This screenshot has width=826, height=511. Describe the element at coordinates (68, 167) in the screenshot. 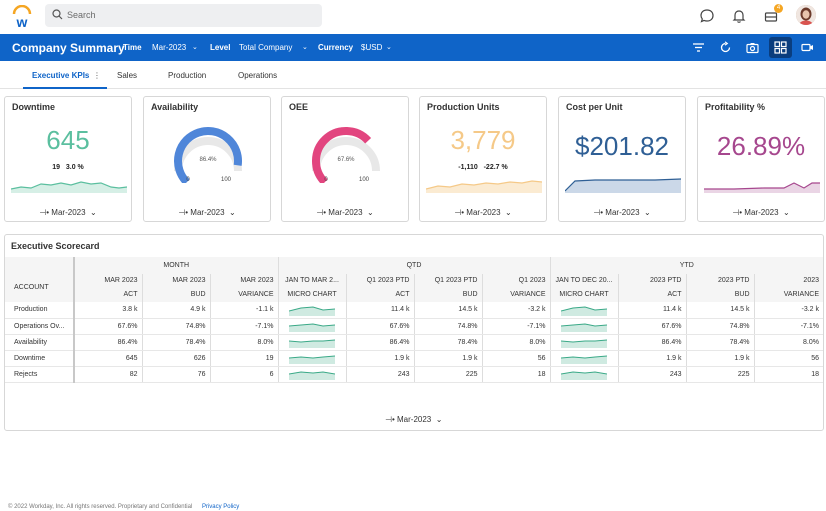

I see `kpi-deltas: 19 3.0 %` at that location.